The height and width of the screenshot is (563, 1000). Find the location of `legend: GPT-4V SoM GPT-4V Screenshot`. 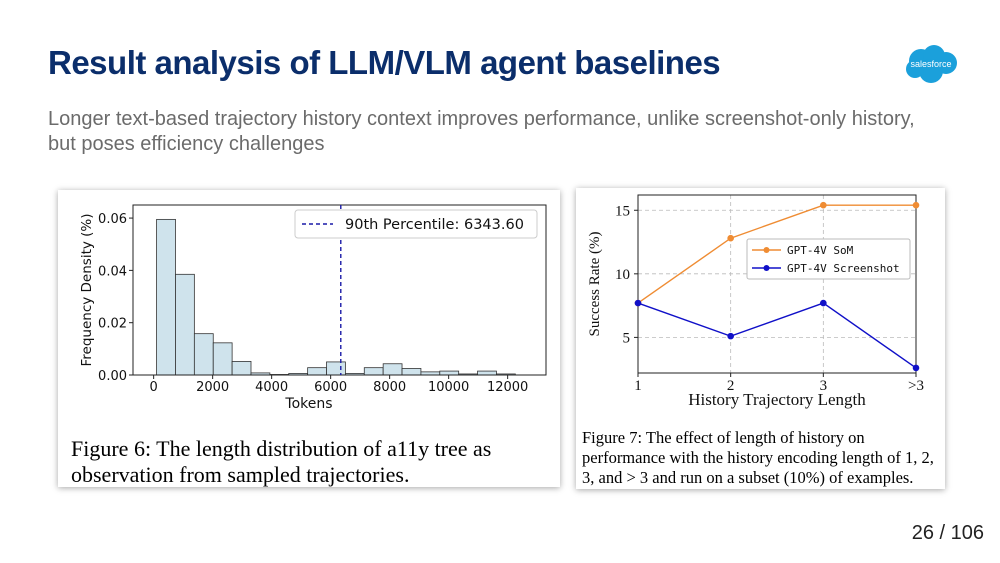

legend: GPT-4V SoM GPT-4V Screenshot is located at coordinates (828, 259).